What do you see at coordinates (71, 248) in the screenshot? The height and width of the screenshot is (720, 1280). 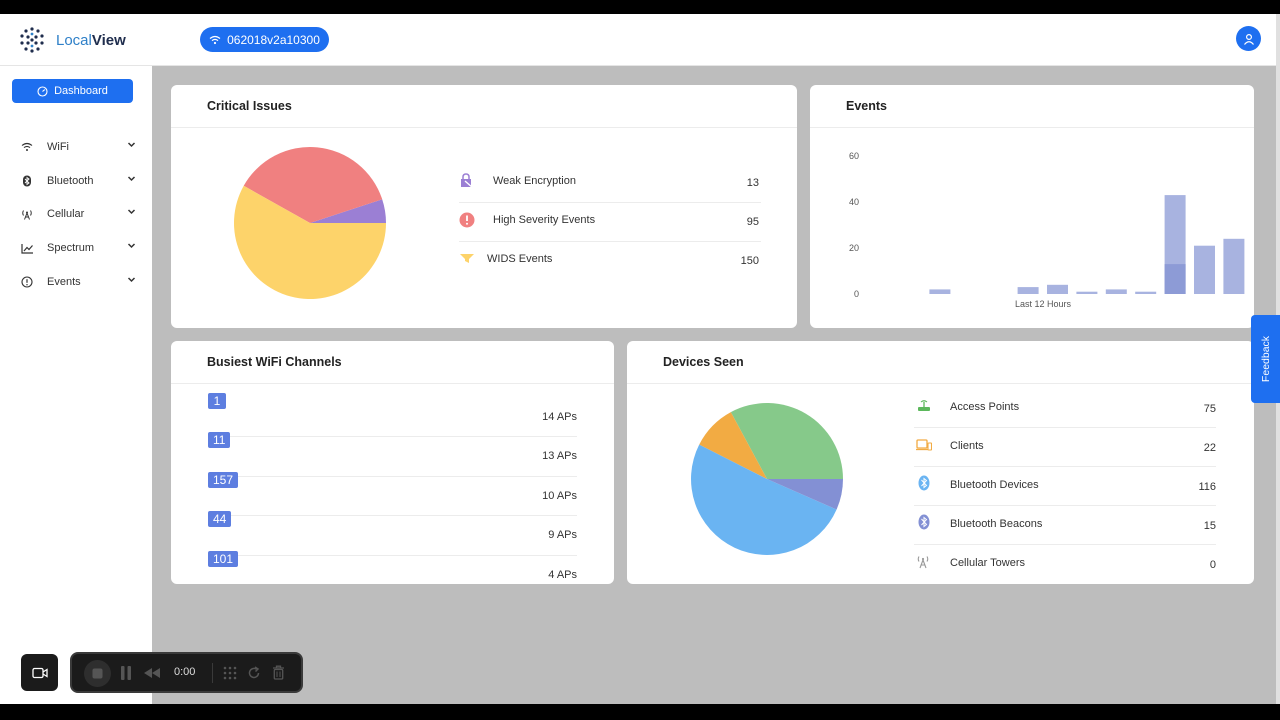 I see `sidebar-item-label: Spectrum` at bounding box center [71, 248].